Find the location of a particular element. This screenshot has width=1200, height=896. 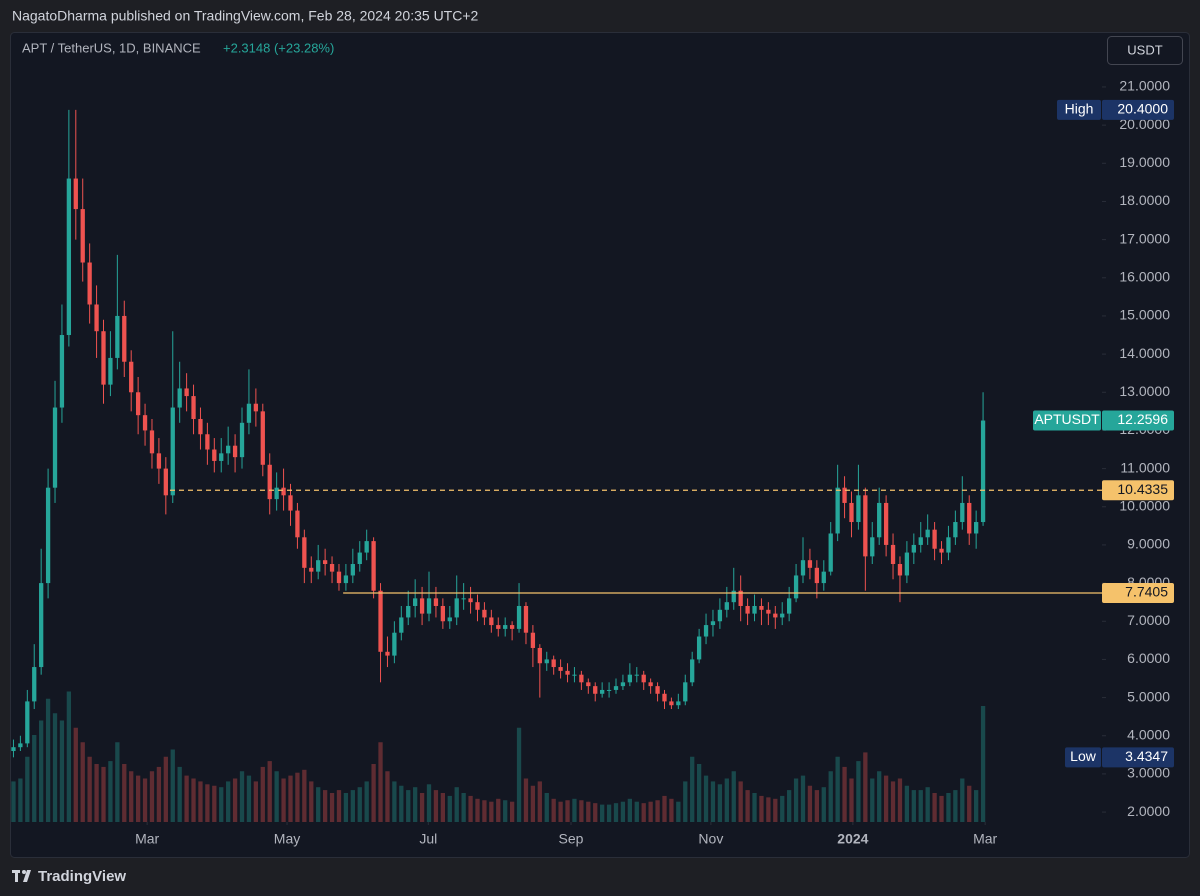

y-tick-label: 10.0000 is located at coordinates (1144, 505).